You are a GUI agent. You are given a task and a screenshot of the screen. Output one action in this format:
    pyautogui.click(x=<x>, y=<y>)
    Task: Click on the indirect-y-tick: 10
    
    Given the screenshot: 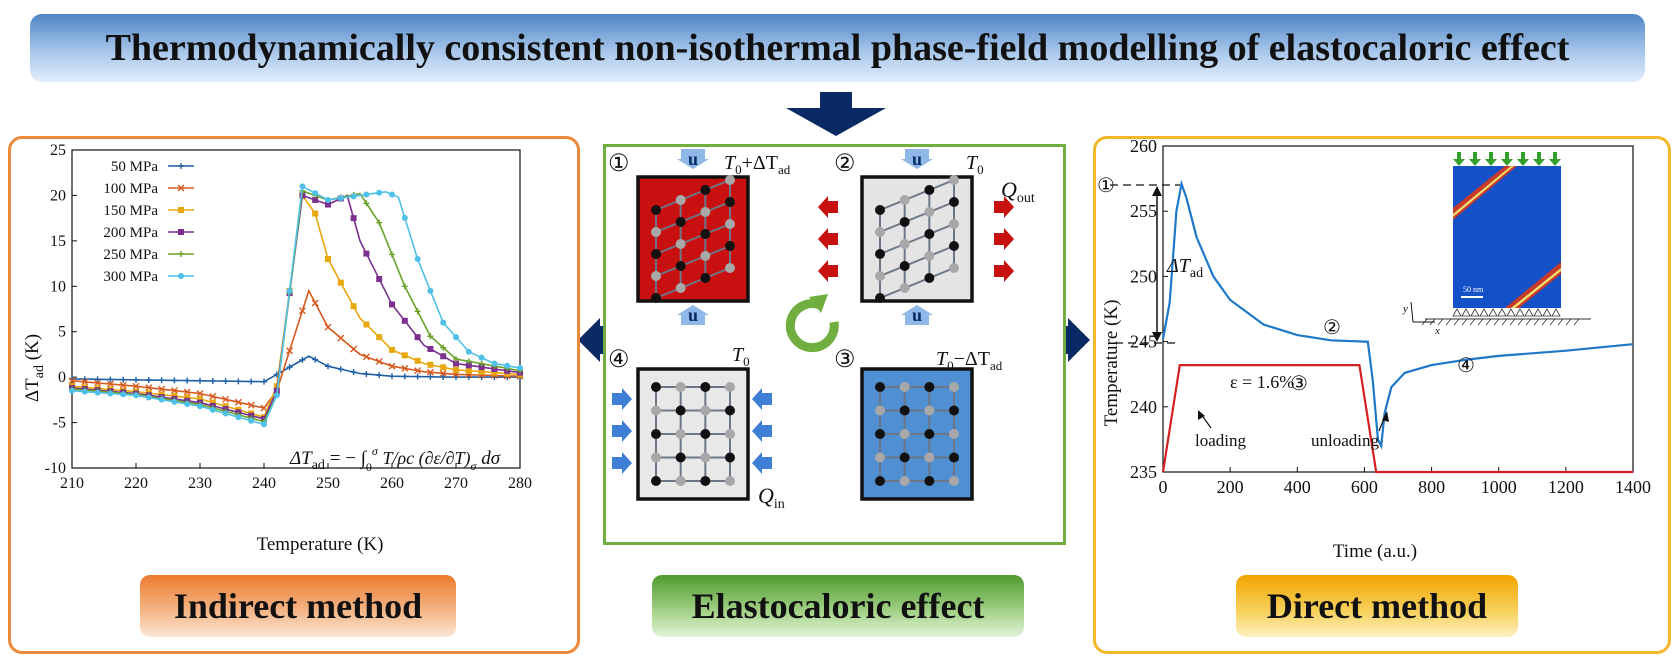 What is the action you would take?
    pyautogui.click(x=58, y=286)
    